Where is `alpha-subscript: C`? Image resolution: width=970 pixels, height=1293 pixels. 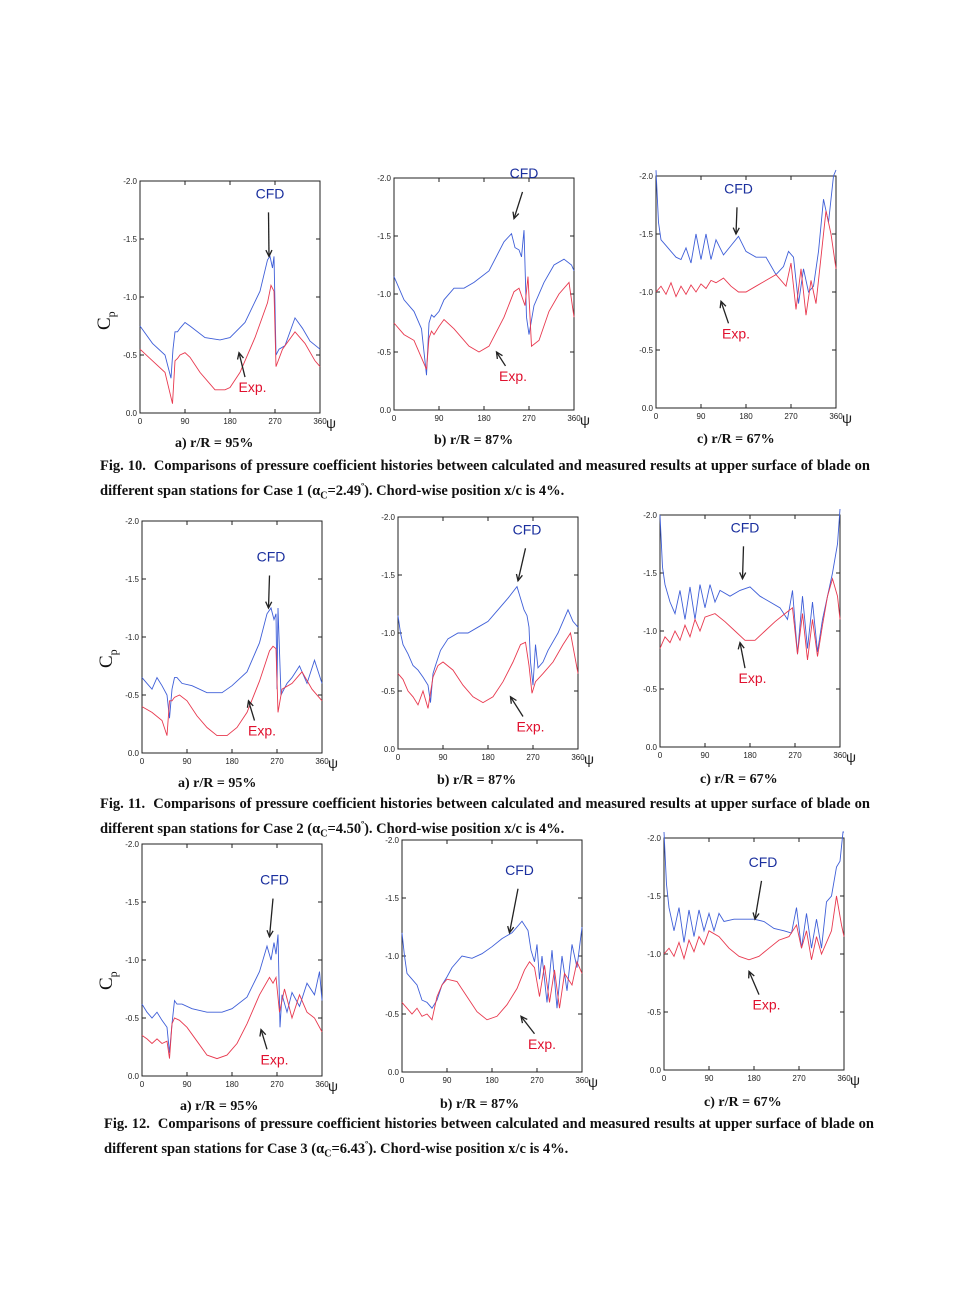
alpha-subscript: C is located at coordinates (324, 834).